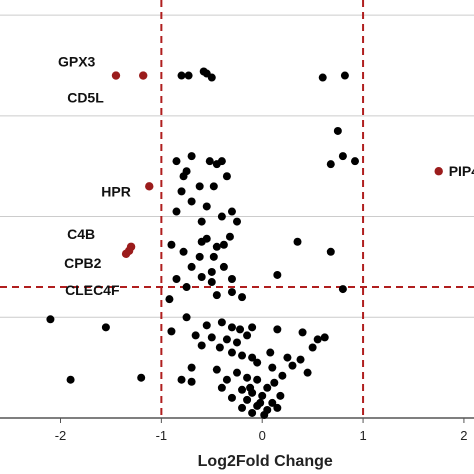  What do you see at coordinates (362, 435) in the screenshot?
I see `x-tick-label: 1` at bounding box center [362, 435].